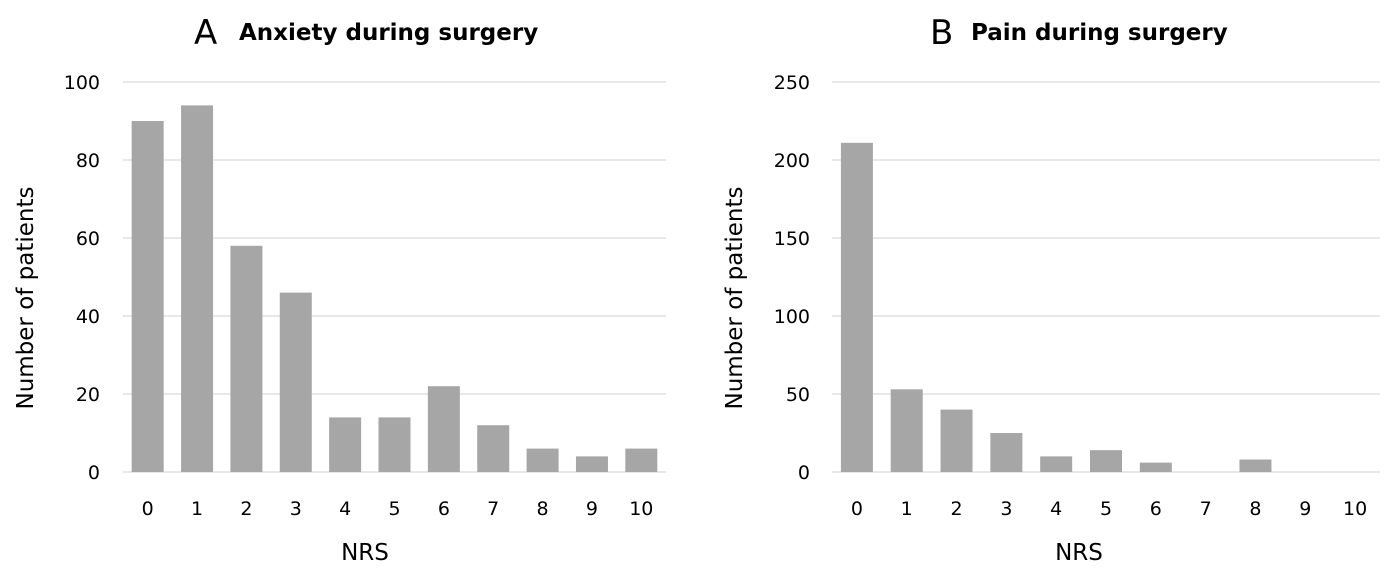  What do you see at coordinates (941, 33) in the screenshot?
I see `panel-b-letter: B` at bounding box center [941, 33].